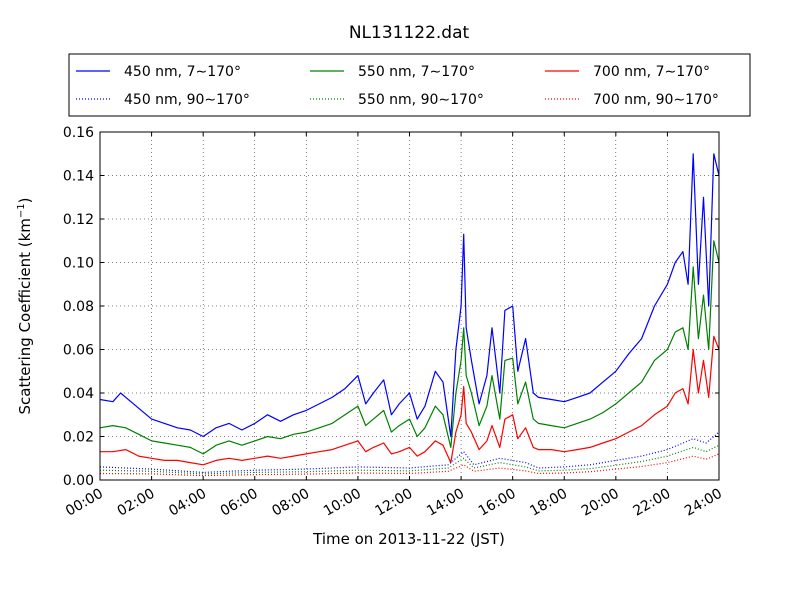 Image resolution: width=800 pixels, height=600 pixels. Describe the element at coordinates (78, 220) in the screenshot. I see `y-tick-label: 0.12` at that location.